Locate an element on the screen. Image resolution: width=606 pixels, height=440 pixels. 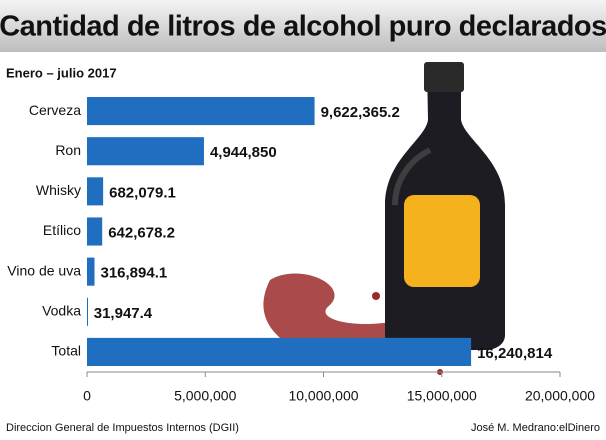
title-band is located at coordinates (303, 26).